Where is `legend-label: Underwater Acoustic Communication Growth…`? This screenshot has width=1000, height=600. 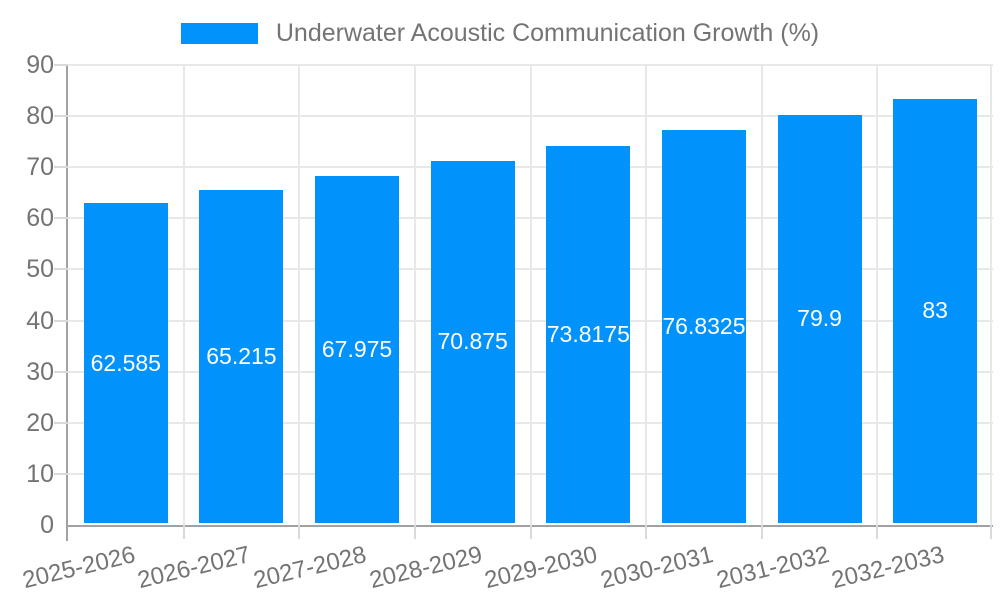
legend-label: Underwater Acoustic Communication Growth… is located at coordinates (547, 33).